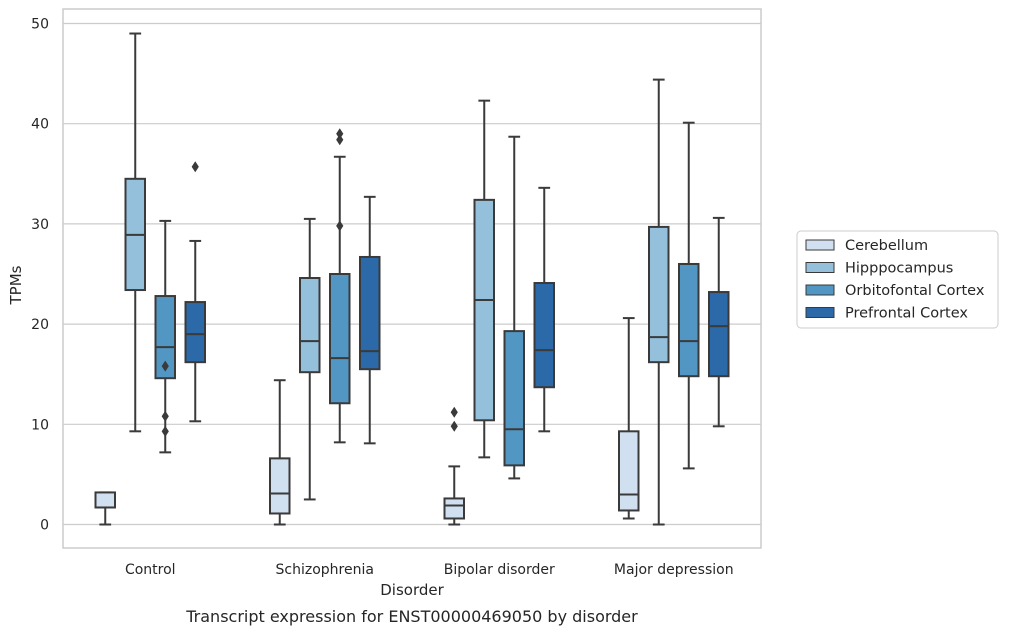  Describe the element at coordinates (499, 570) in the screenshot. I see `x-tick-label: Bipolar disorder` at that location.